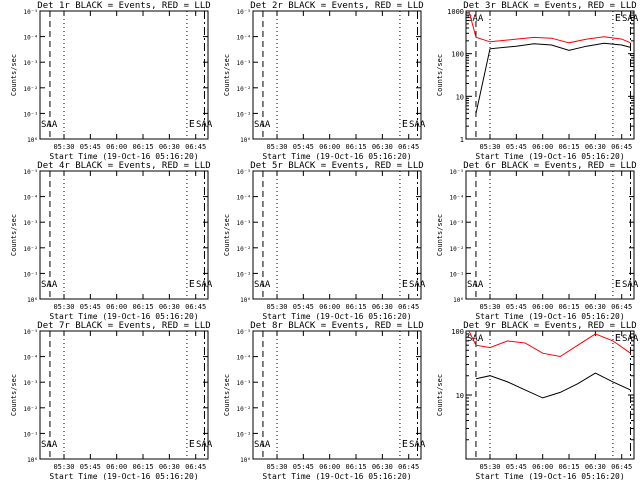  Describe the element at coordinates (123, 166) in the screenshot. I see `panel-title: Det 4r BLACK = Events, RED = LLD` at that location.